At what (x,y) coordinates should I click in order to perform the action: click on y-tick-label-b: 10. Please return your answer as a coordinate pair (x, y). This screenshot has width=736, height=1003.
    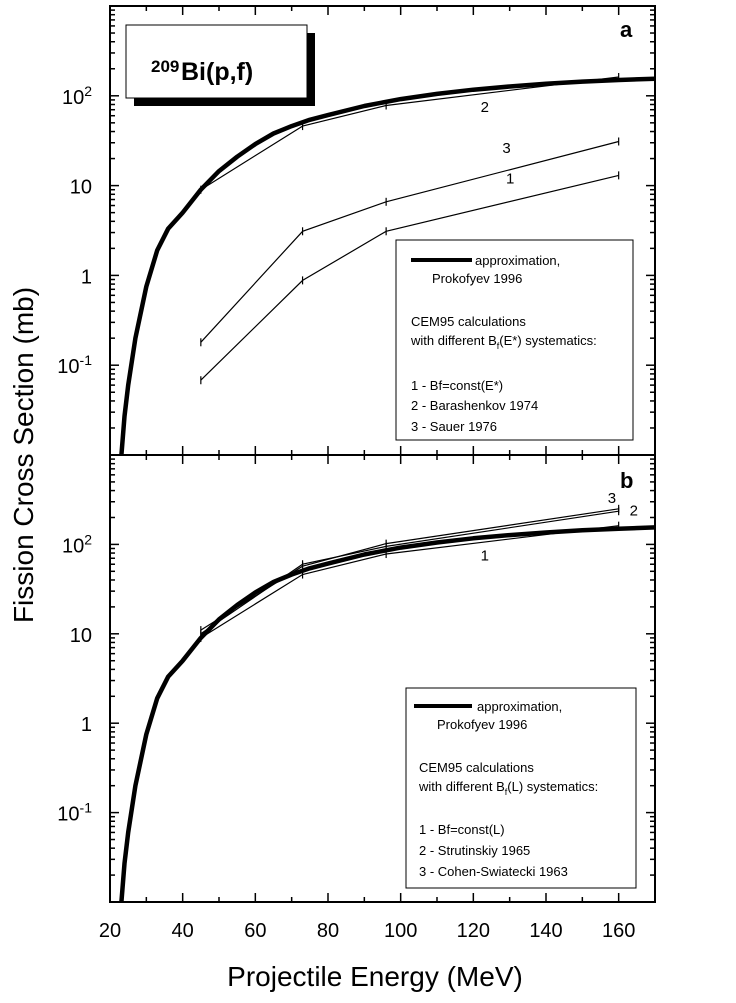
    Looking at the image, I should click on (81, 636).